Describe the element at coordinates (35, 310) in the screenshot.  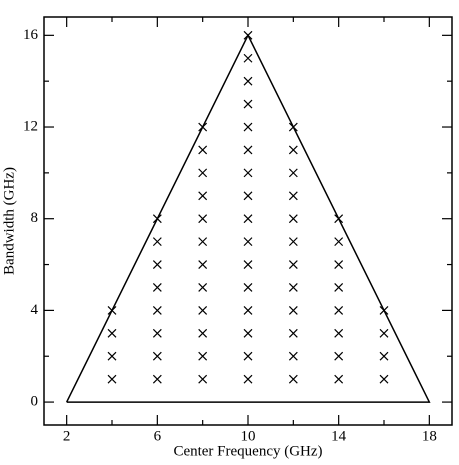
I see `y-tick-label: 4` at that location.